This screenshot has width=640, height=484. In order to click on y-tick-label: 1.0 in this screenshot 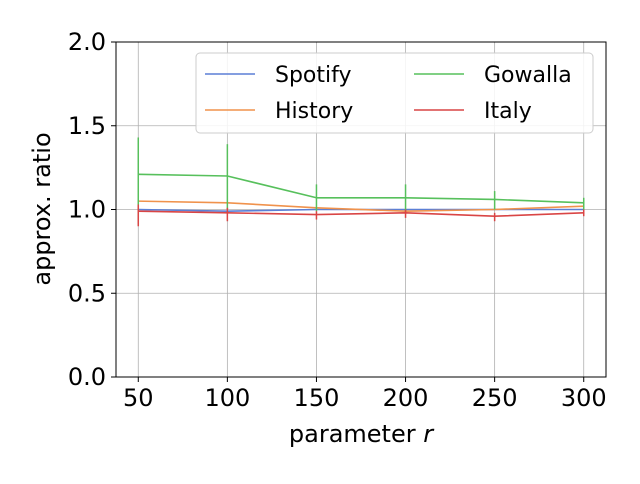, I will do `click(87, 210)`.